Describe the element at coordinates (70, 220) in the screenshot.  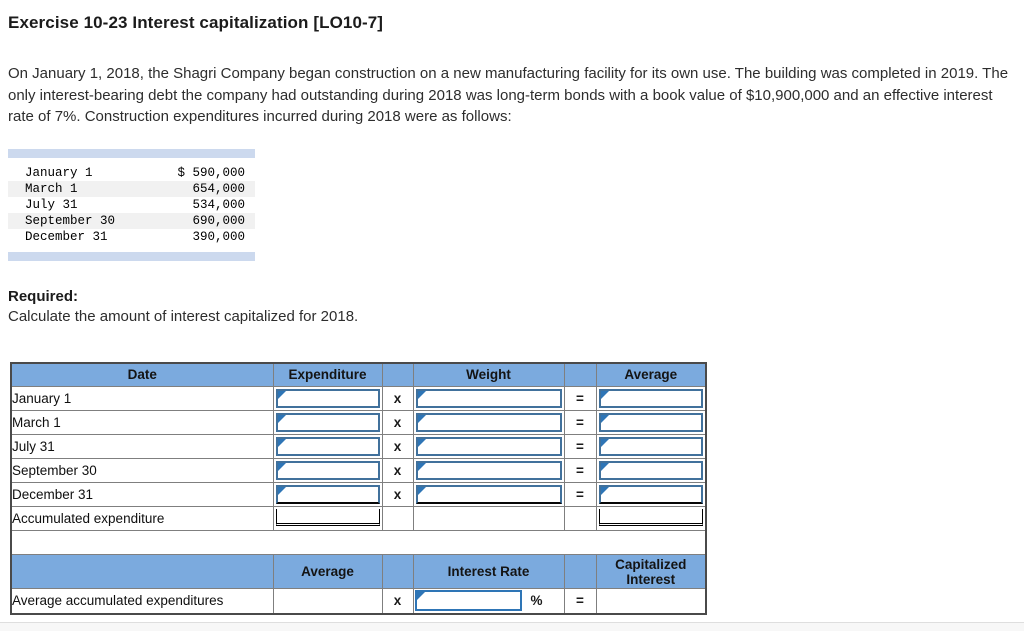
I see `expenditure-date: September 30` at that location.